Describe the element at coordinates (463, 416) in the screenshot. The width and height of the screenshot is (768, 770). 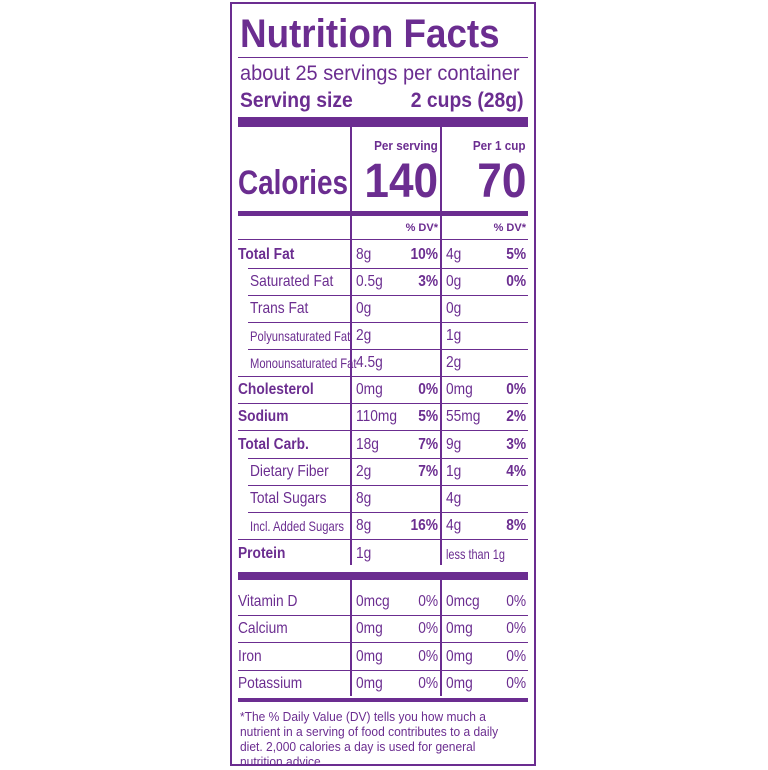
I see `amount-per-cup: 55mg` at that location.